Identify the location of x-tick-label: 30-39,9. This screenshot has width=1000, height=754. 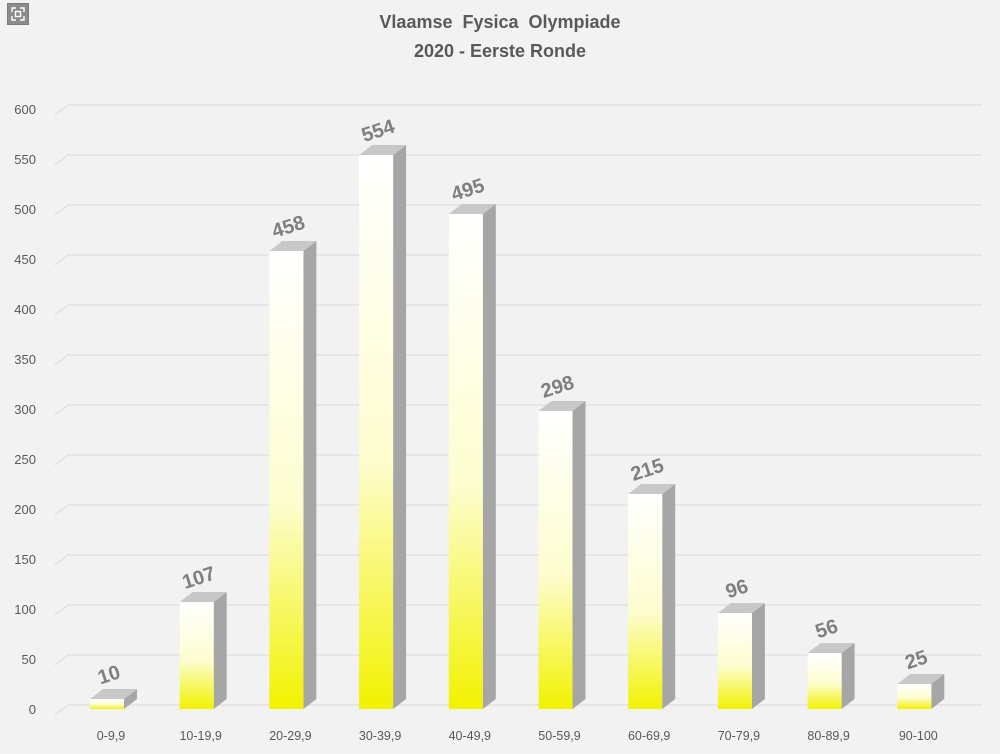
(380, 736).